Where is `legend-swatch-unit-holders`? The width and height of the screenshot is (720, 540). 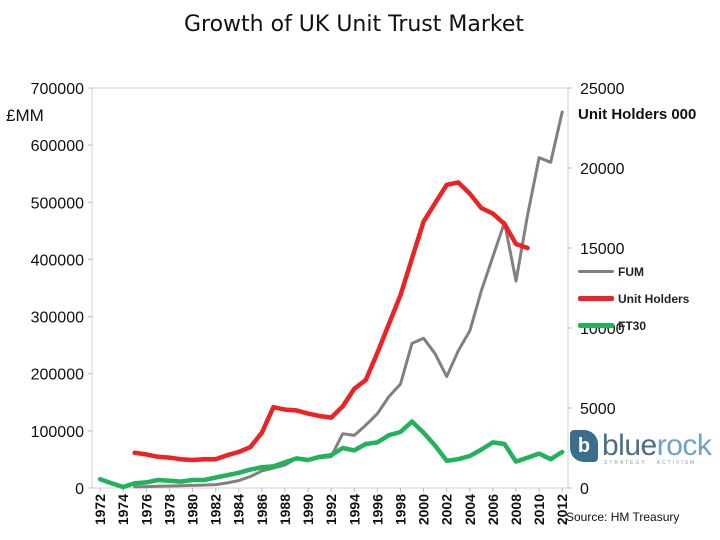 legend-swatch-unit-holders is located at coordinates (596, 298).